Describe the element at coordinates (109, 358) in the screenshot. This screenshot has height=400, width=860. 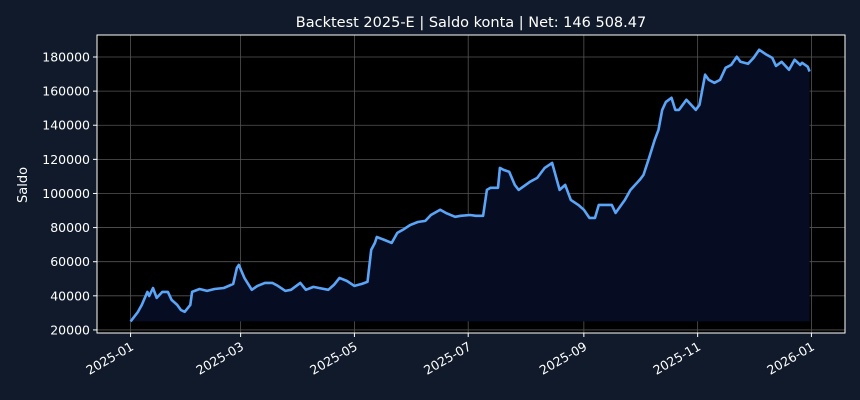
I see `x-tick-label: 2025-01` at that location.